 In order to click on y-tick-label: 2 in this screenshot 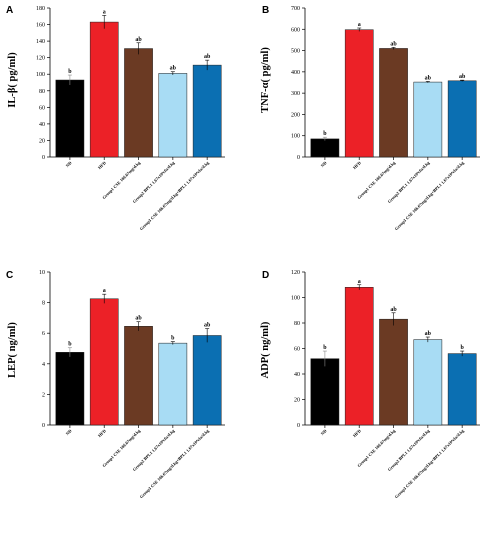, I will do `click(43, 395)`.